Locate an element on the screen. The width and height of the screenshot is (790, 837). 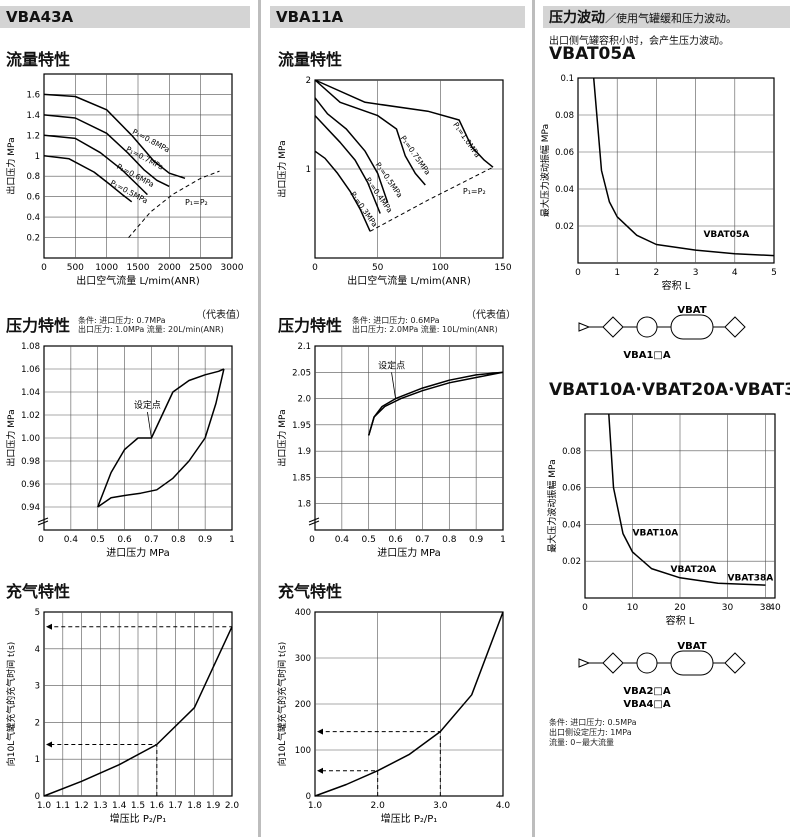
vba11a_flow-series-label: P₁=0.75MPa is located at coordinates (416, 155).